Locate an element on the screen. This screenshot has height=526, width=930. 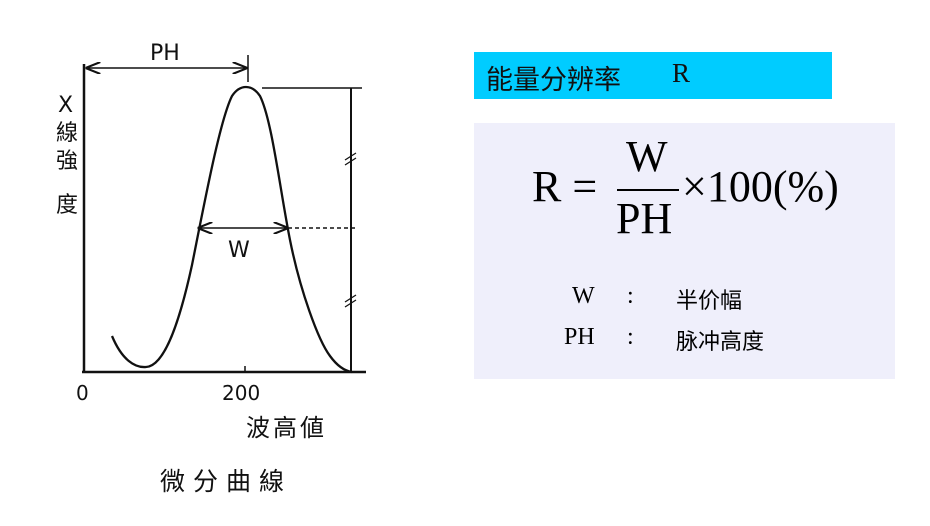
header-symbol: R is located at coordinates (681, 73).